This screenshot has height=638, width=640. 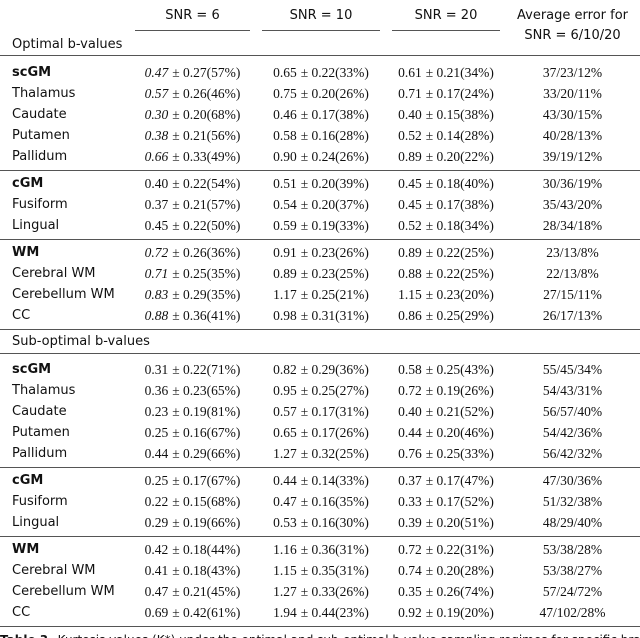 I want to click on cell-mean: 0.22, so click(x=156, y=501).